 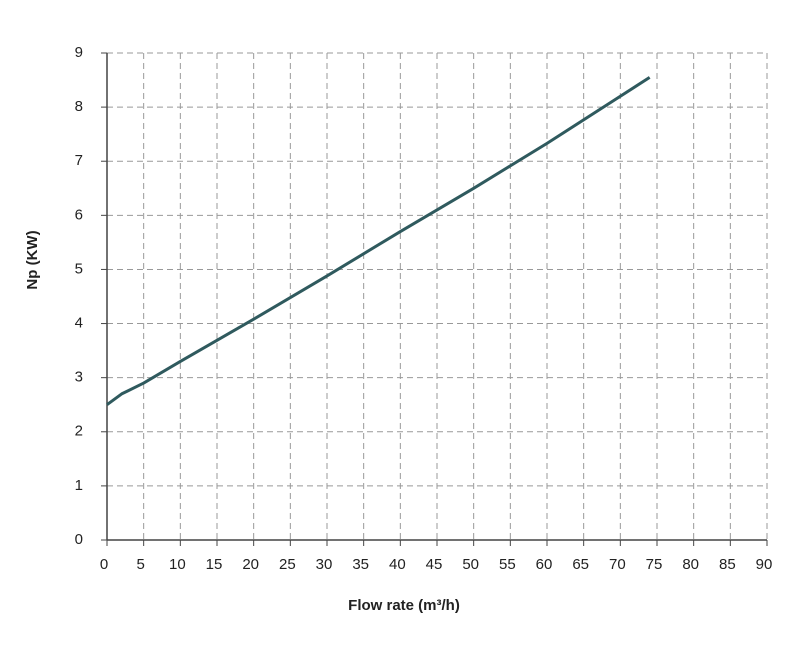 I want to click on y-tick-label: 7, so click(x=79, y=160).